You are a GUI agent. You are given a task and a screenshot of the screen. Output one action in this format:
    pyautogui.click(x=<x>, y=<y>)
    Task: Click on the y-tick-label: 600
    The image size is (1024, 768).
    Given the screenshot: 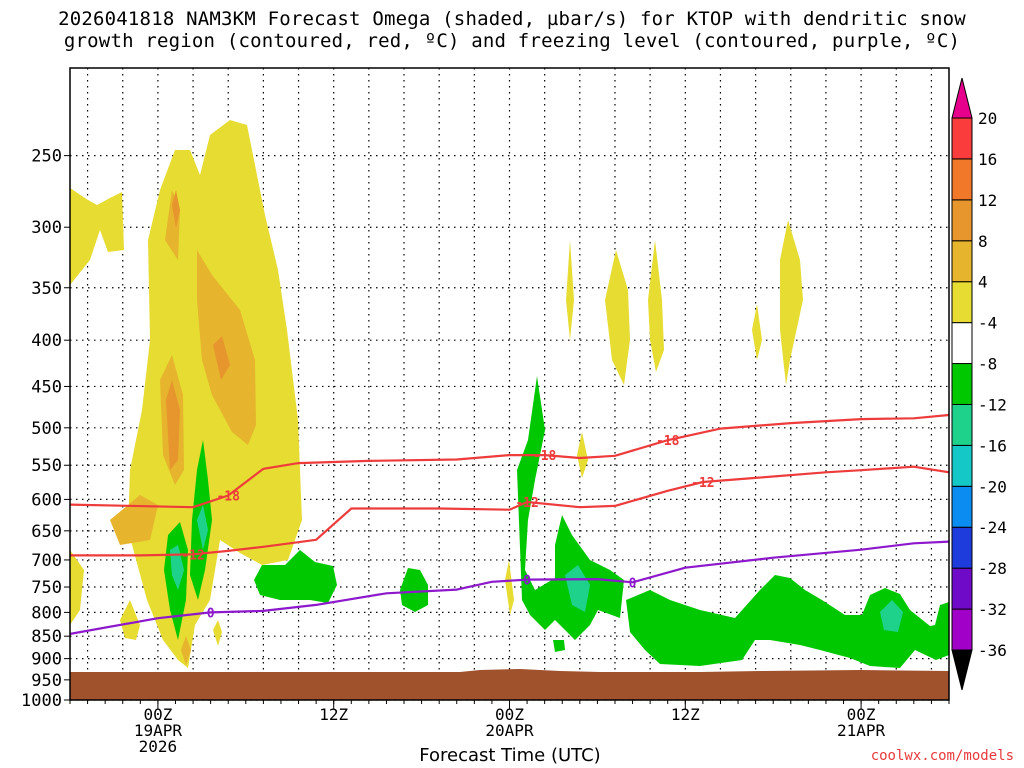 What is the action you would take?
    pyautogui.click(x=46, y=500)
    